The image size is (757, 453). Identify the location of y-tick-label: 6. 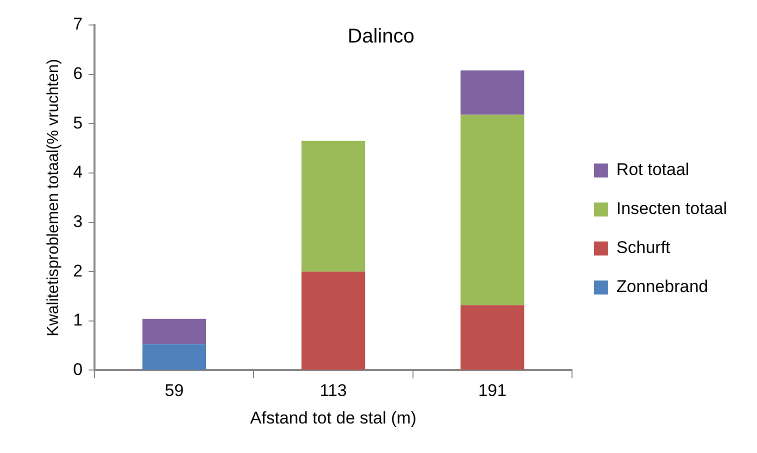
(78, 73).